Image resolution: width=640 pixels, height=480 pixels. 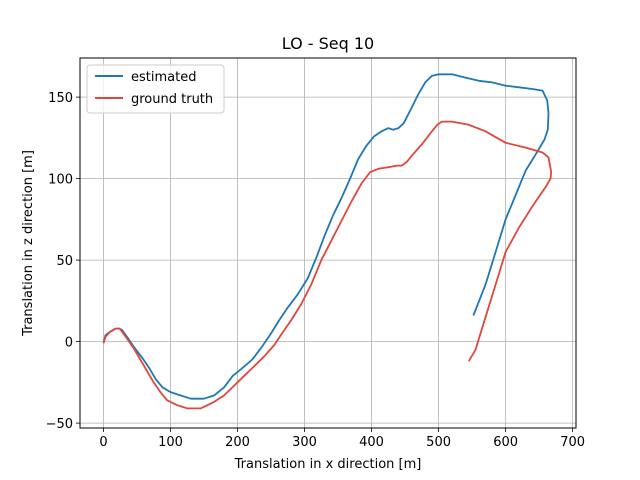 What do you see at coordinates (69, 343) in the screenshot?
I see `y-tick-label: 0` at bounding box center [69, 343].